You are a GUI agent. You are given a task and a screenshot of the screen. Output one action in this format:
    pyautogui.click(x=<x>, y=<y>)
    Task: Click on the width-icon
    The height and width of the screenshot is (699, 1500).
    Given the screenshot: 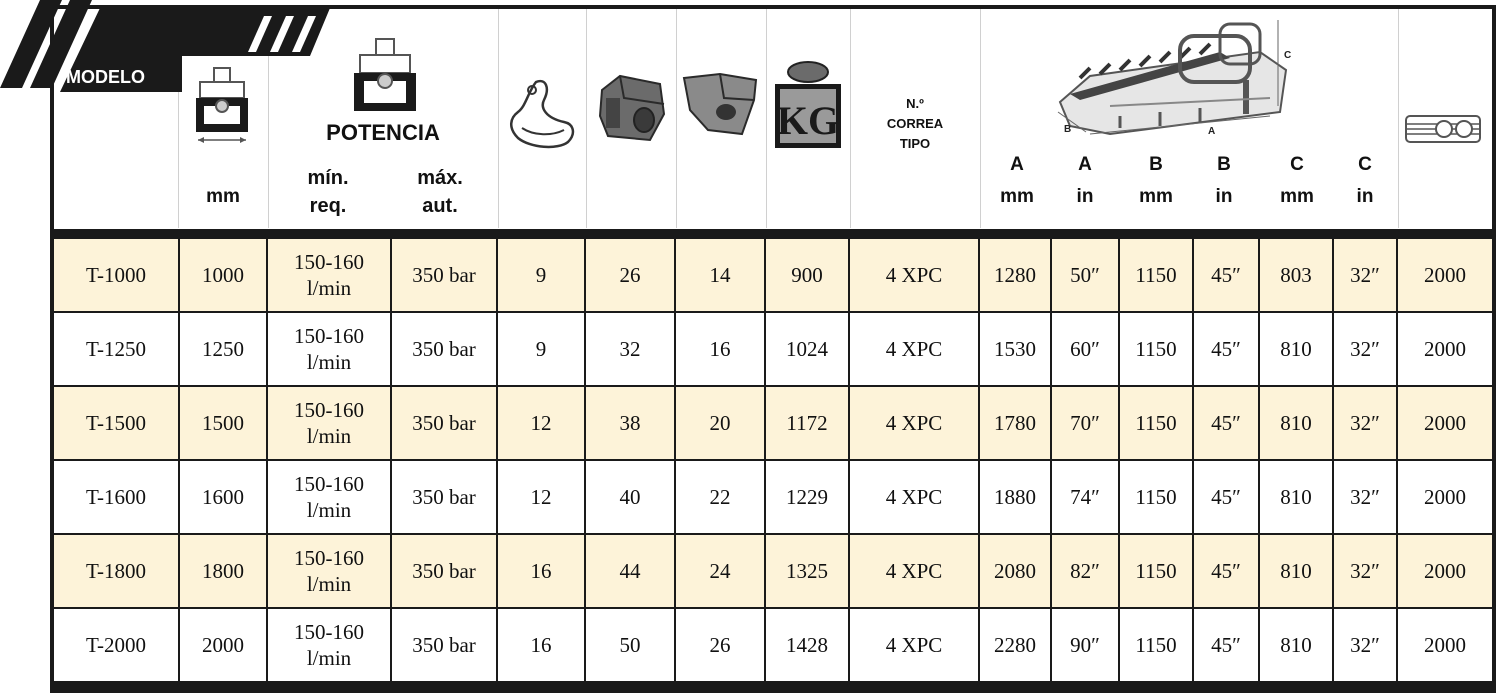 What is the action you would take?
    pyautogui.click(x=222, y=105)
    